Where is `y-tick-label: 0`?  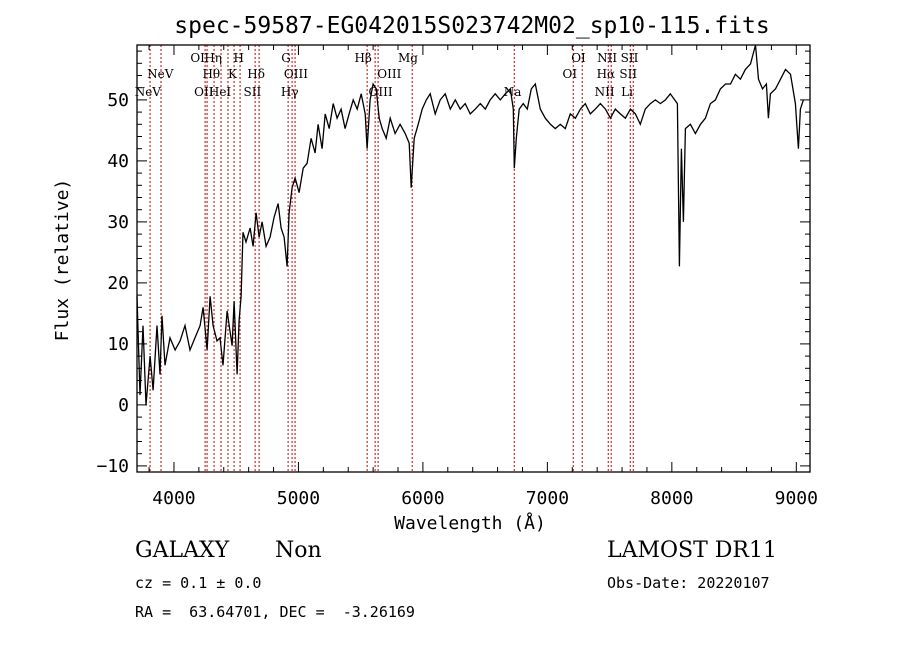
y-tick-label: 0 is located at coordinates (123, 405).